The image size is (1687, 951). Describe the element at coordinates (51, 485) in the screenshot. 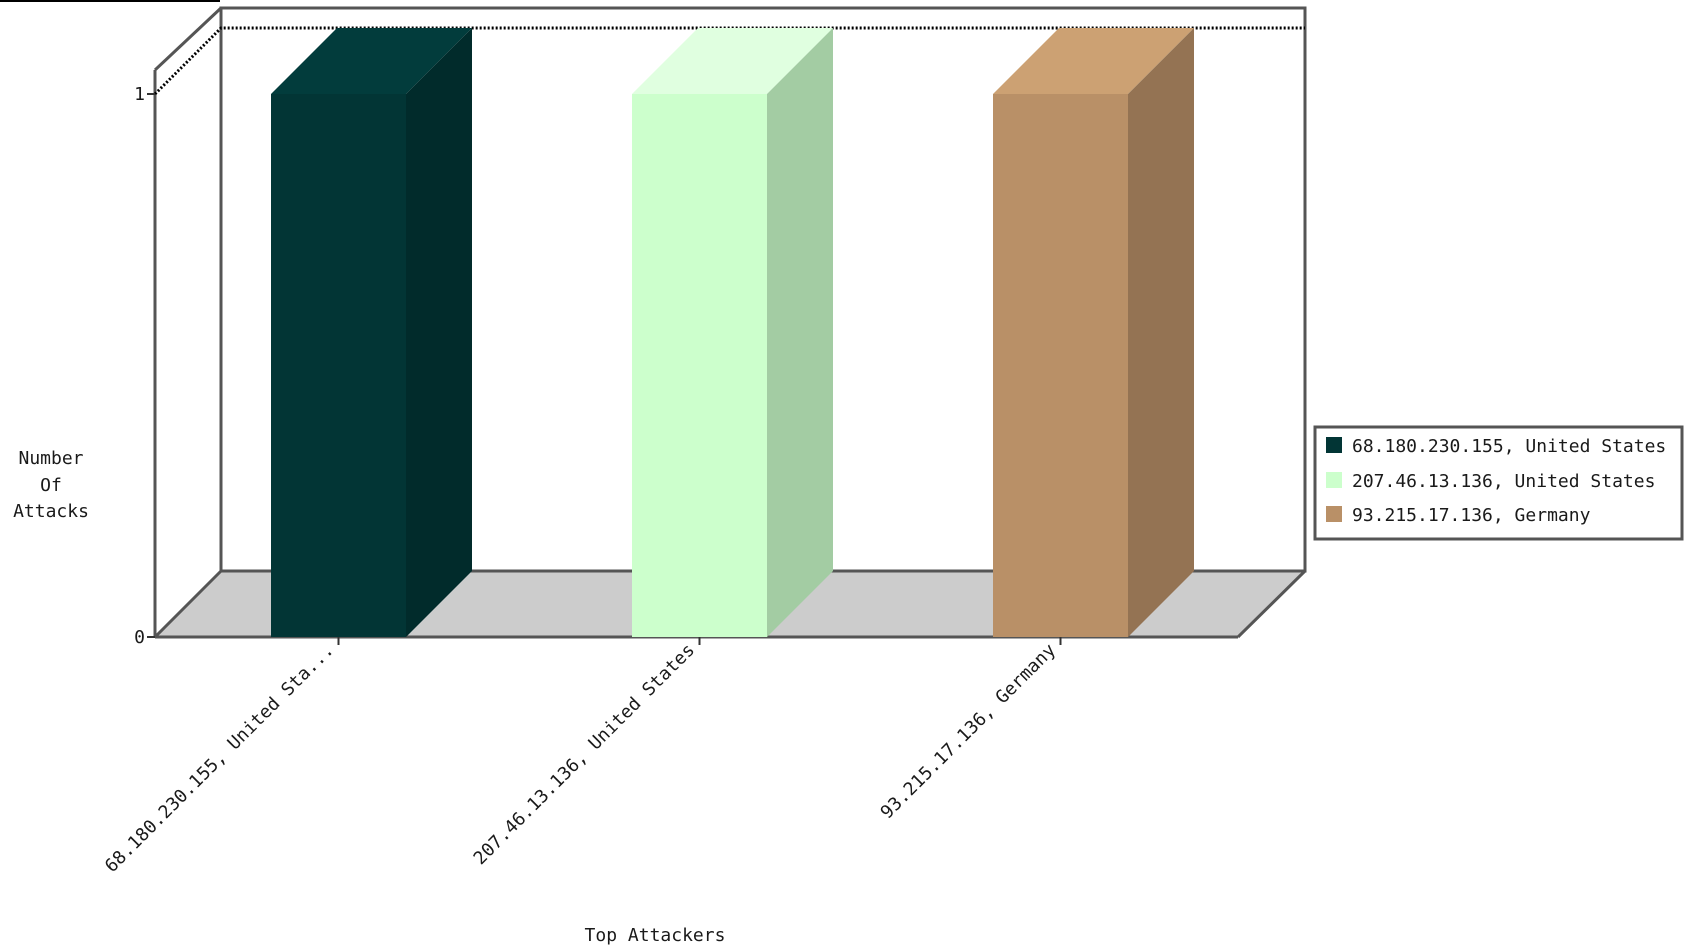

I see `y-axis-label-line-2: Of` at that location.